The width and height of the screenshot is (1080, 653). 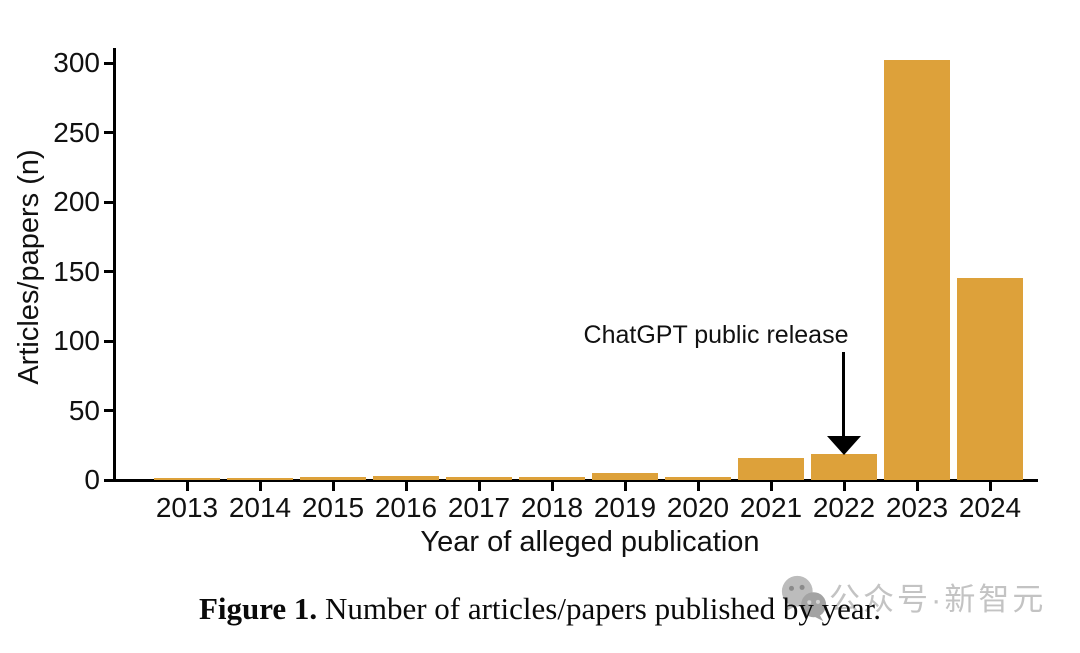 I want to click on x-tick-2018, so click(x=552, y=486).